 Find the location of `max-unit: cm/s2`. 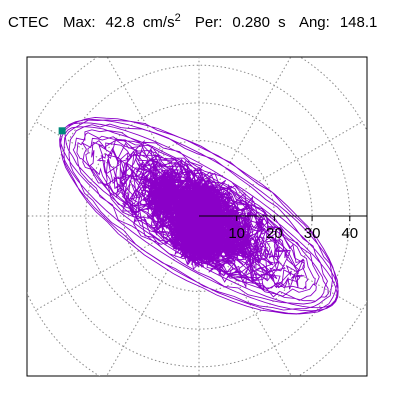

max-unit: cm/s2 is located at coordinates (161, 21).